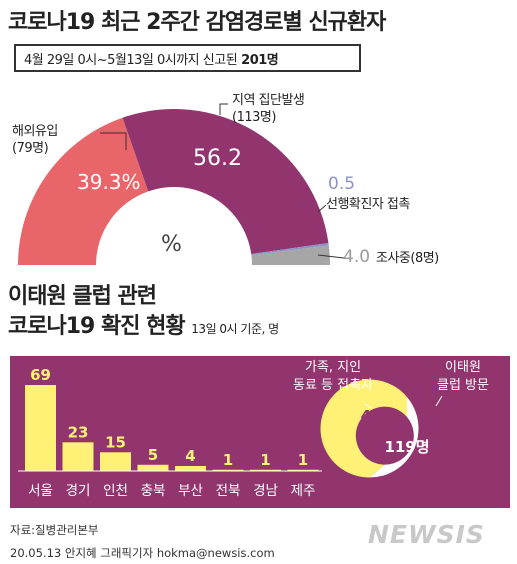  Describe the element at coordinates (463, 385) in the screenshot. I see `donut-label-1-1: 클럽 방문` at that location.